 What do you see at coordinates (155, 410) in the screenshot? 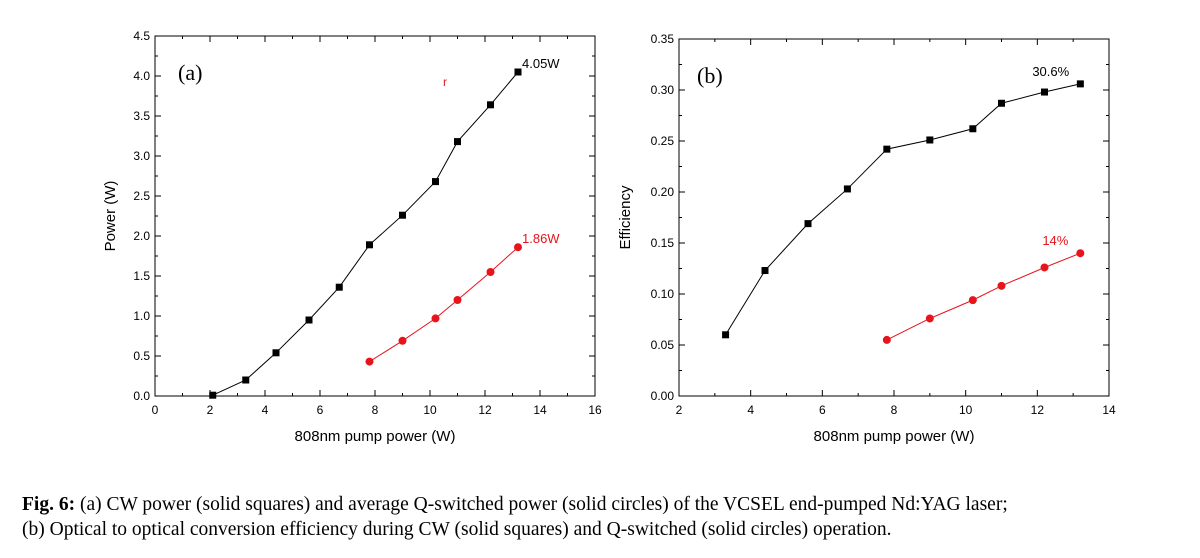
I see `x-tick-label: 0` at bounding box center [155, 410].